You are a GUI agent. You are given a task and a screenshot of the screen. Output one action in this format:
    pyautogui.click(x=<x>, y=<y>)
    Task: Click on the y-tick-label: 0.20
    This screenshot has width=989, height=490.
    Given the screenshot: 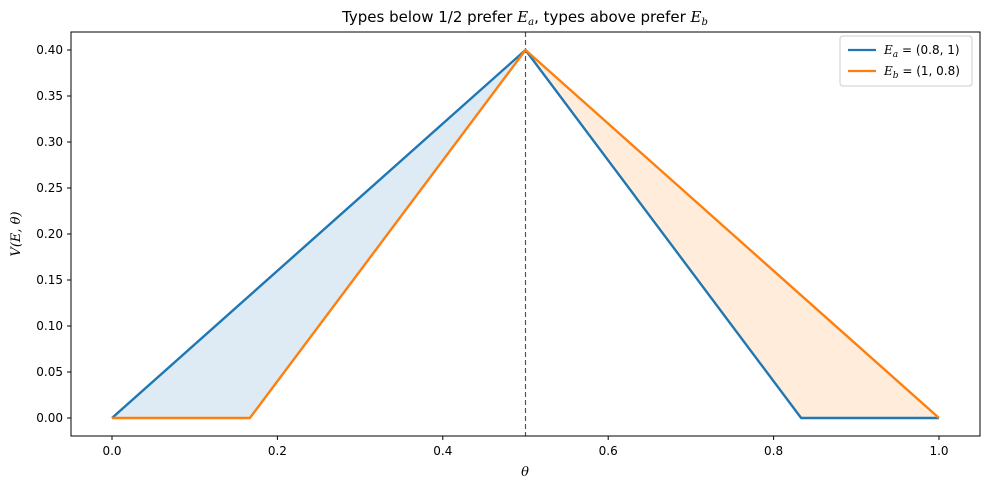 What is the action you would take?
    pyautogui.click(x=49, y=234)
    